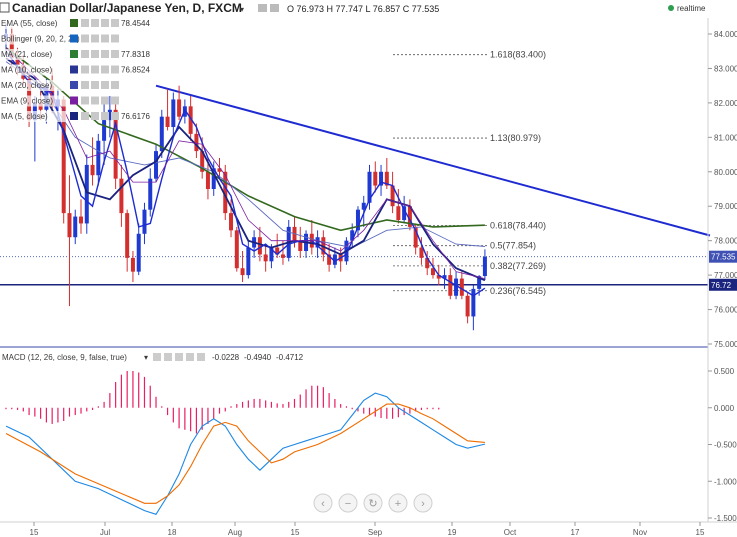 The width and height of the screenshot is (737, 537). What do you see at coordinates (725, 241) in the screenshot?
I see `price-tick-label: 78.000` at bounding box center [725, 241].